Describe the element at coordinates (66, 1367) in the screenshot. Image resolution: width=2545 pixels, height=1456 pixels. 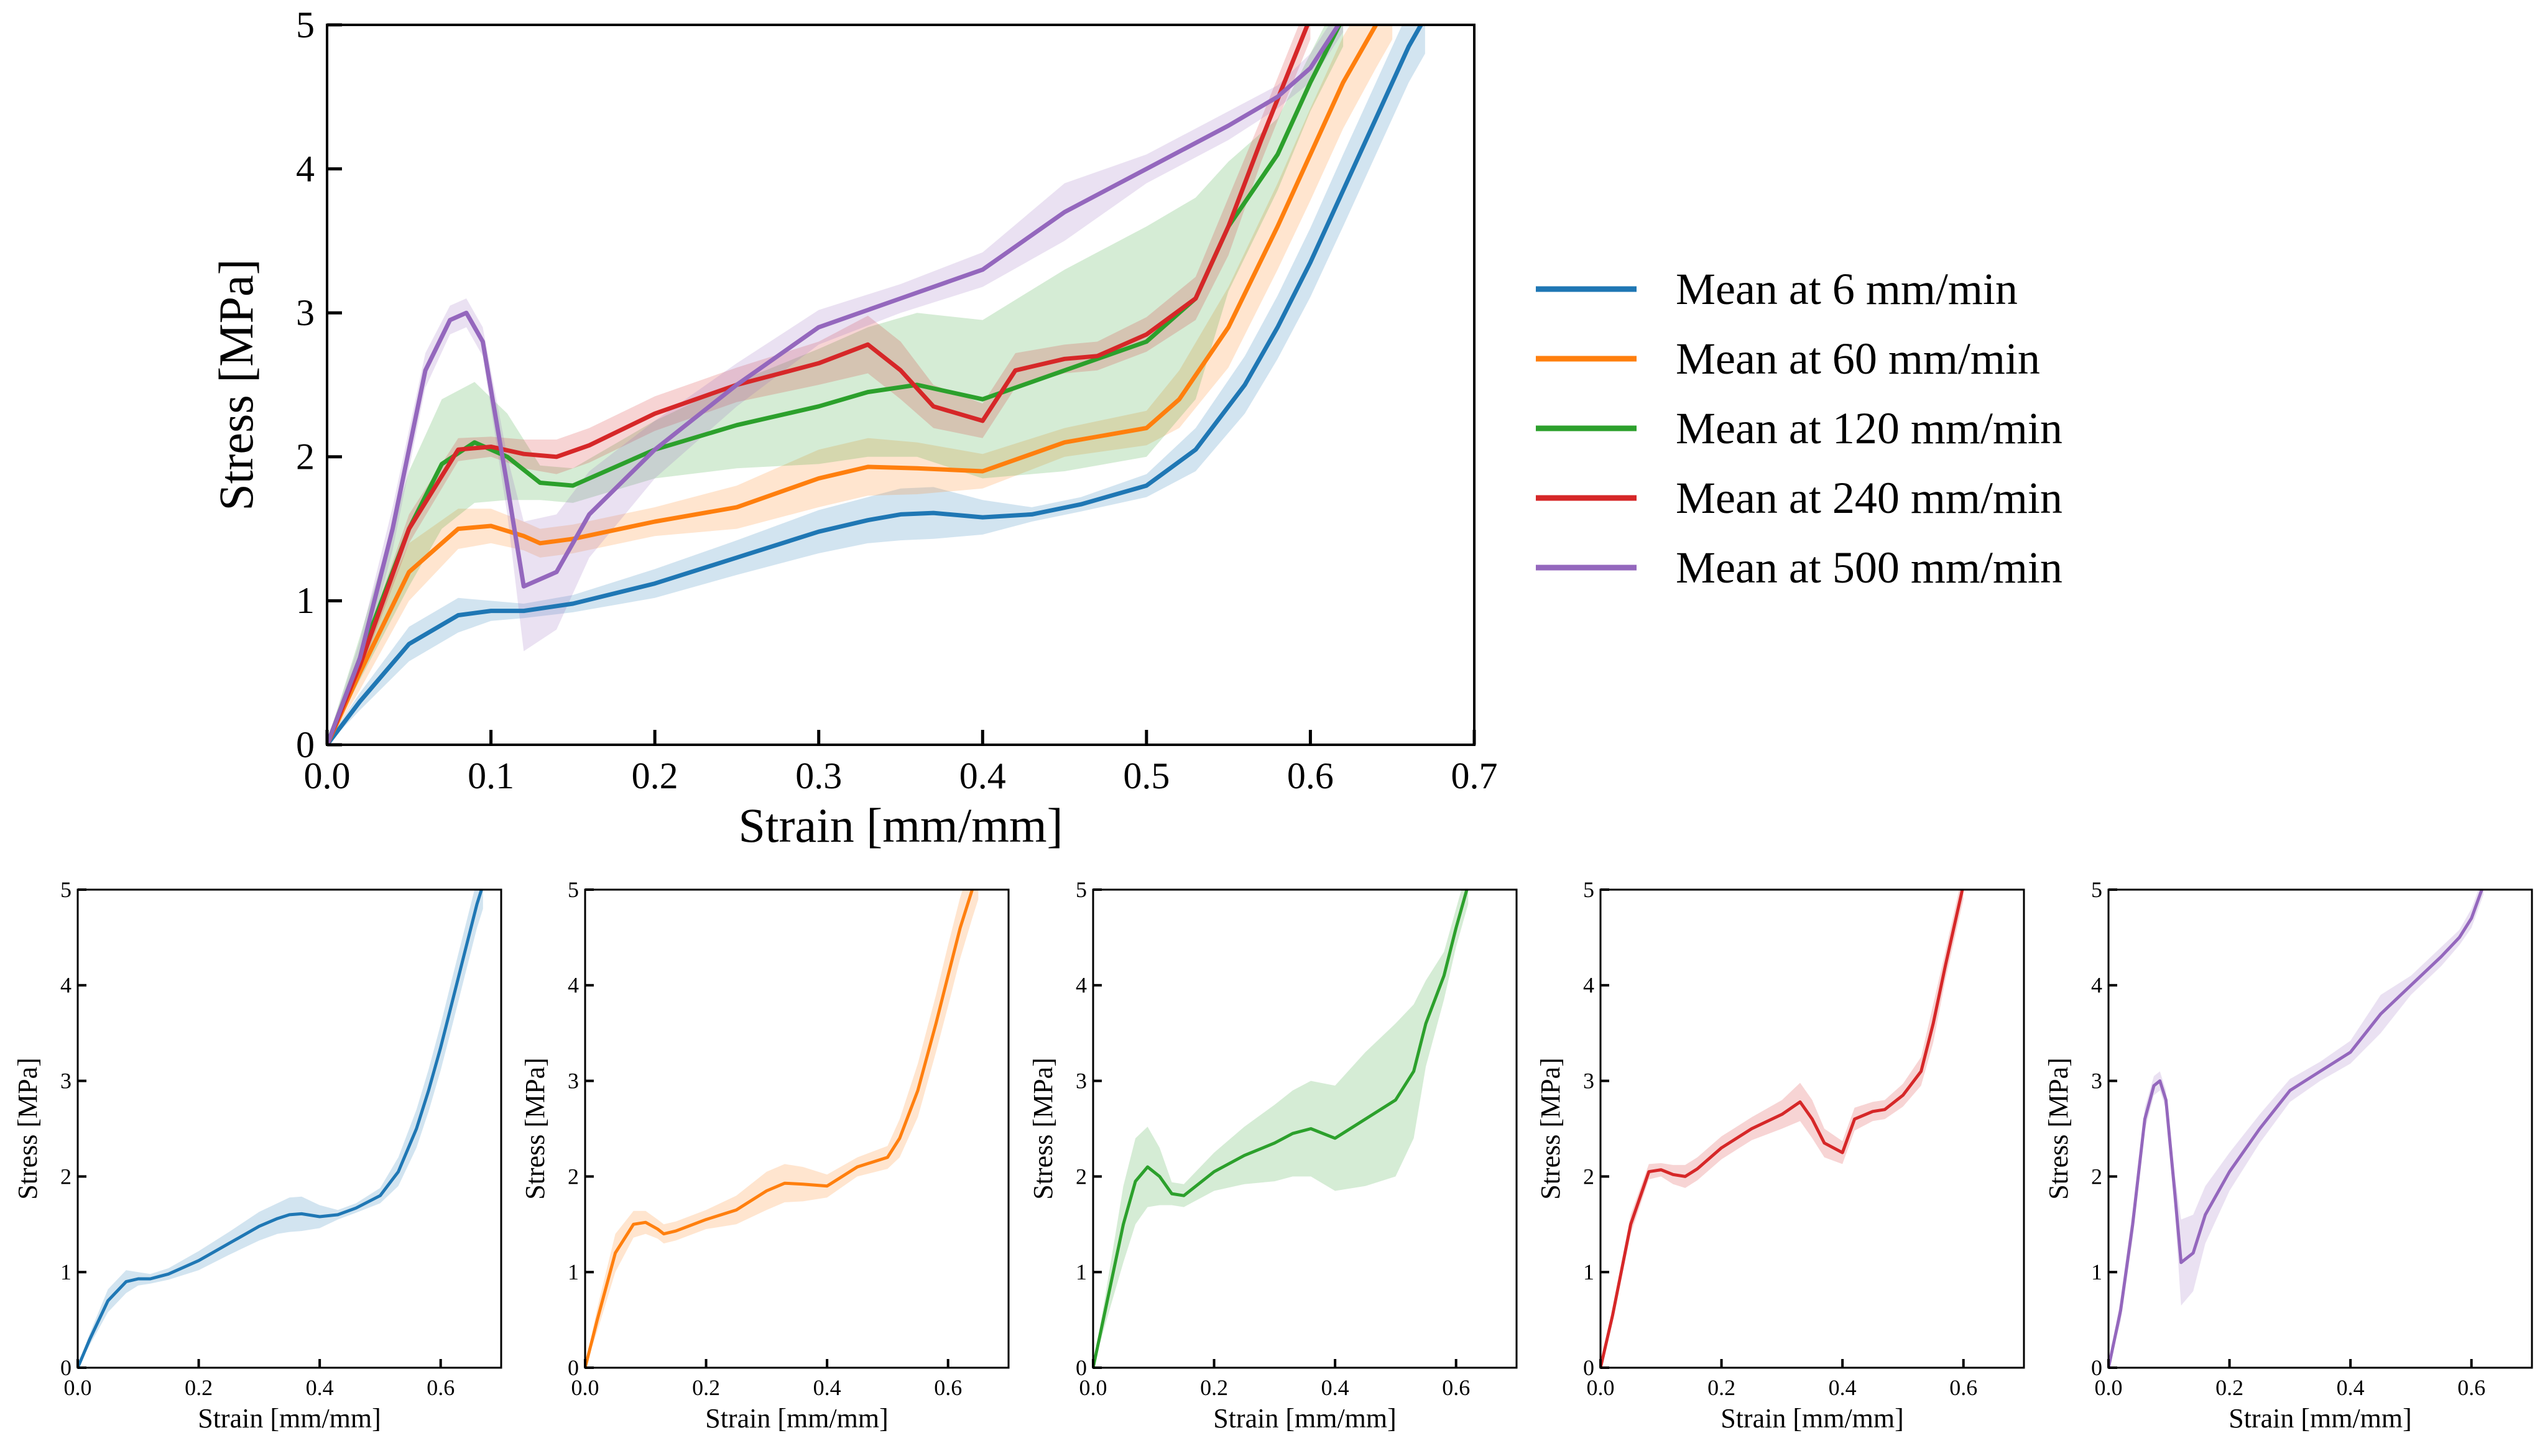
I see `small-1-y-tick-label: 0` at that location.